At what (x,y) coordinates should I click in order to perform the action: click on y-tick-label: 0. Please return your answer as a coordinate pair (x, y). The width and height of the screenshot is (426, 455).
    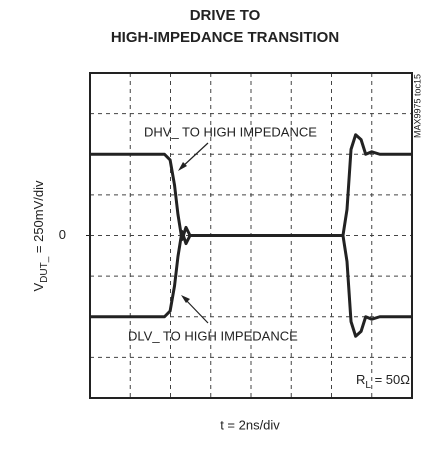
    Looking at the image, I should click on (62, 234).